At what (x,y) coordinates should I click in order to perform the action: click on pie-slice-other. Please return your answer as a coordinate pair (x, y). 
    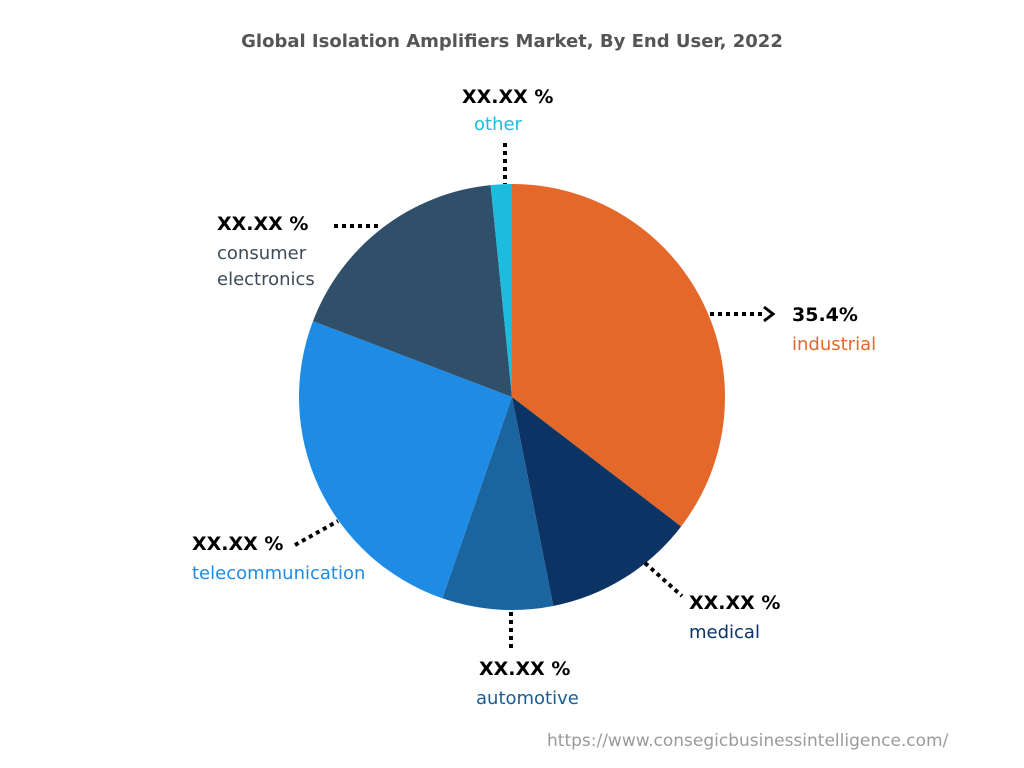
    Looking at the image, I should click on (501, 290).